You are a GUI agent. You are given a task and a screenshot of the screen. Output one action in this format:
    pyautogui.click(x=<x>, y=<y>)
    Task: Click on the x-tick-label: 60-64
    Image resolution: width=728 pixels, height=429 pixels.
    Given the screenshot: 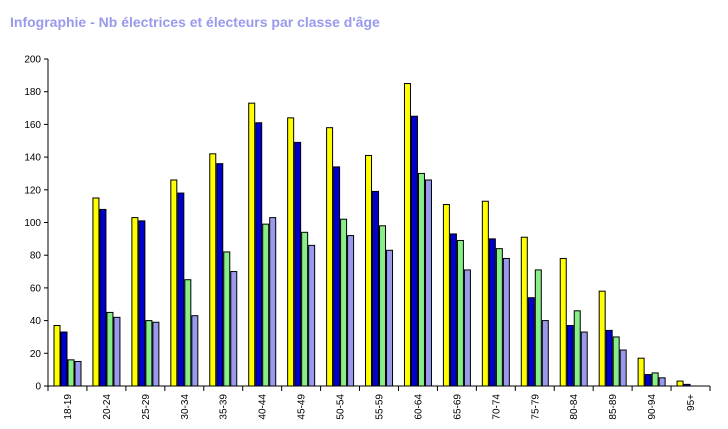 What is the action you would take?
    pyautogui.click(x=418, y=407)
    